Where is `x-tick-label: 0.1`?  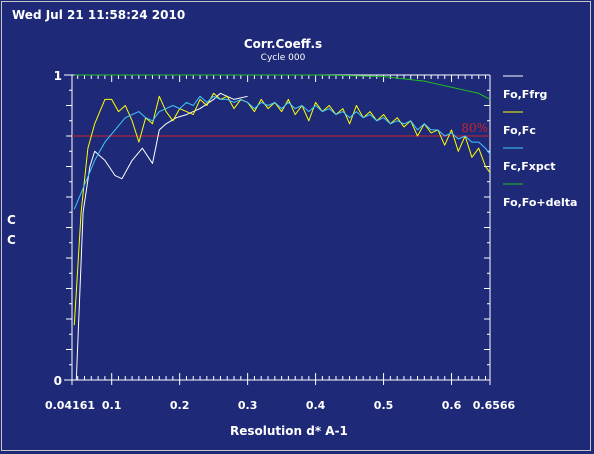
x-tick-label: 0.1 is located at coordinates (112, 405).